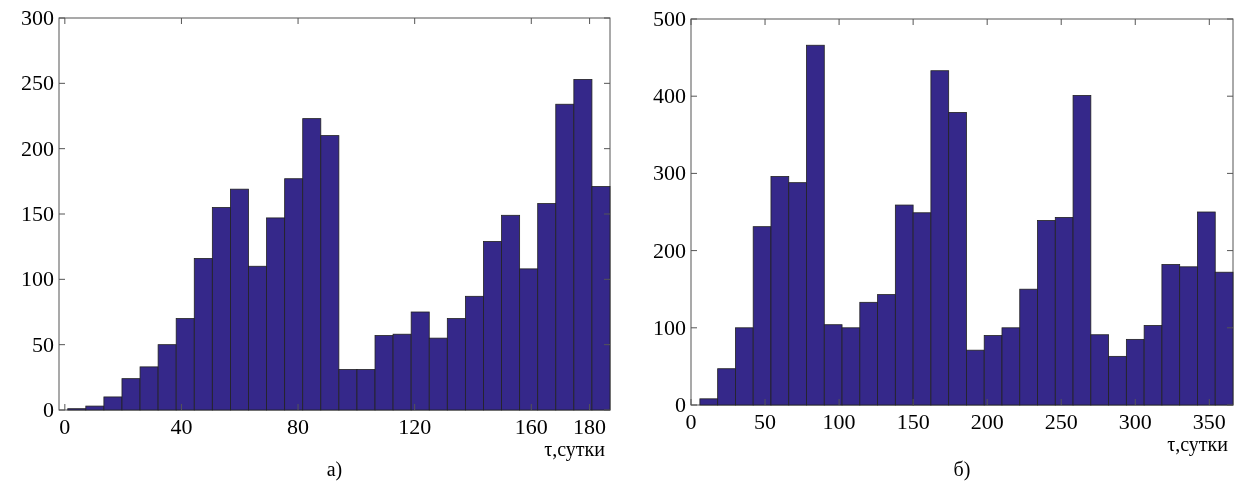 The image size is (1259, 484). I want to click on x-tick-label: 100, so click(839, 421).